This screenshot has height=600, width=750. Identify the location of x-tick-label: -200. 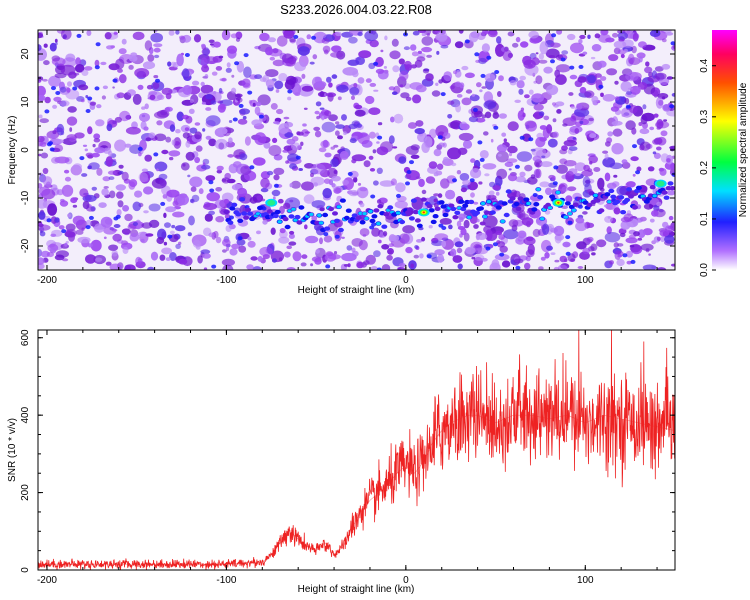
(47, 580).